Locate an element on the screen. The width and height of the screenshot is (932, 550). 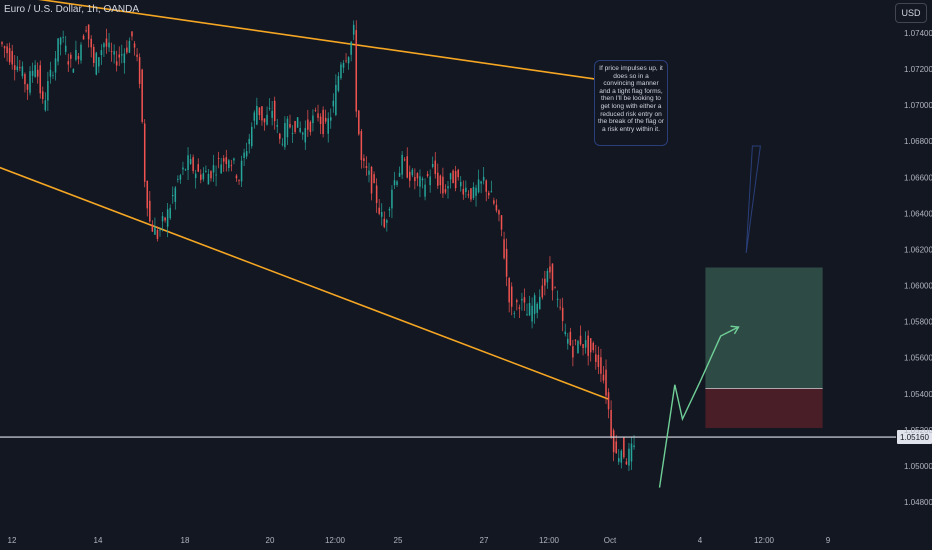
currency-button: USD is located at coordinates (911, 13).